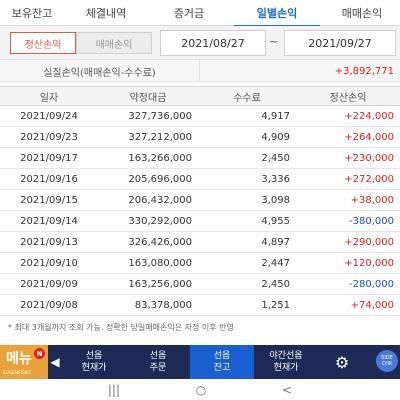 The image size is (400, 400). Describe the element at coordinates (275, 263) in the screenshot. I see `cell-fee: 2,447` at that location.